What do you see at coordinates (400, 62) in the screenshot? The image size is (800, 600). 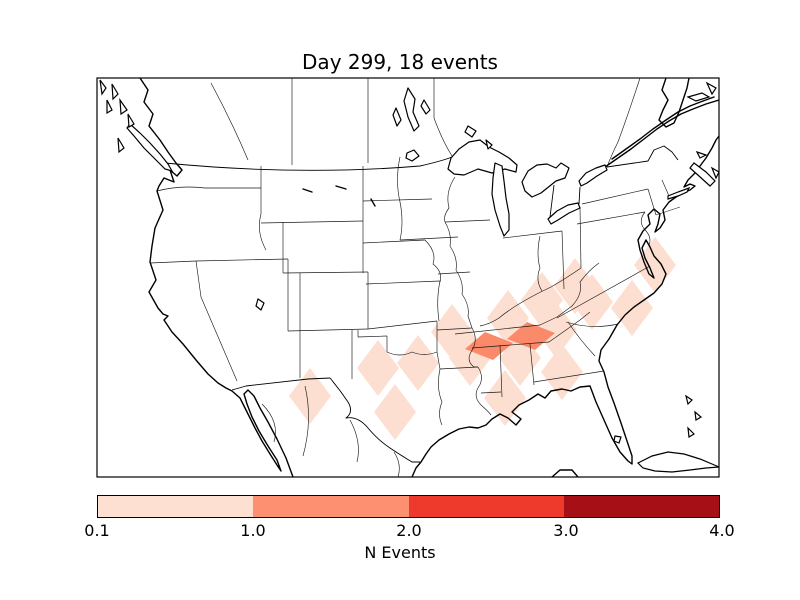 I see `plot-title: Day 299, 18 events` at bounding box center [400, 62].